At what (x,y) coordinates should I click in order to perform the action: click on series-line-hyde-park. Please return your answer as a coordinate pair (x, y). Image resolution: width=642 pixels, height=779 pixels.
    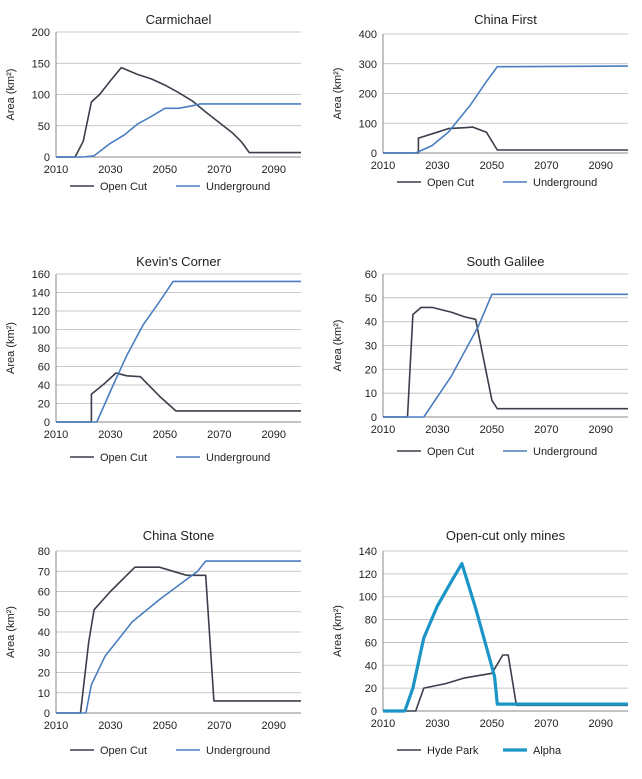
    Looking at the image, I should click on (505, 683).